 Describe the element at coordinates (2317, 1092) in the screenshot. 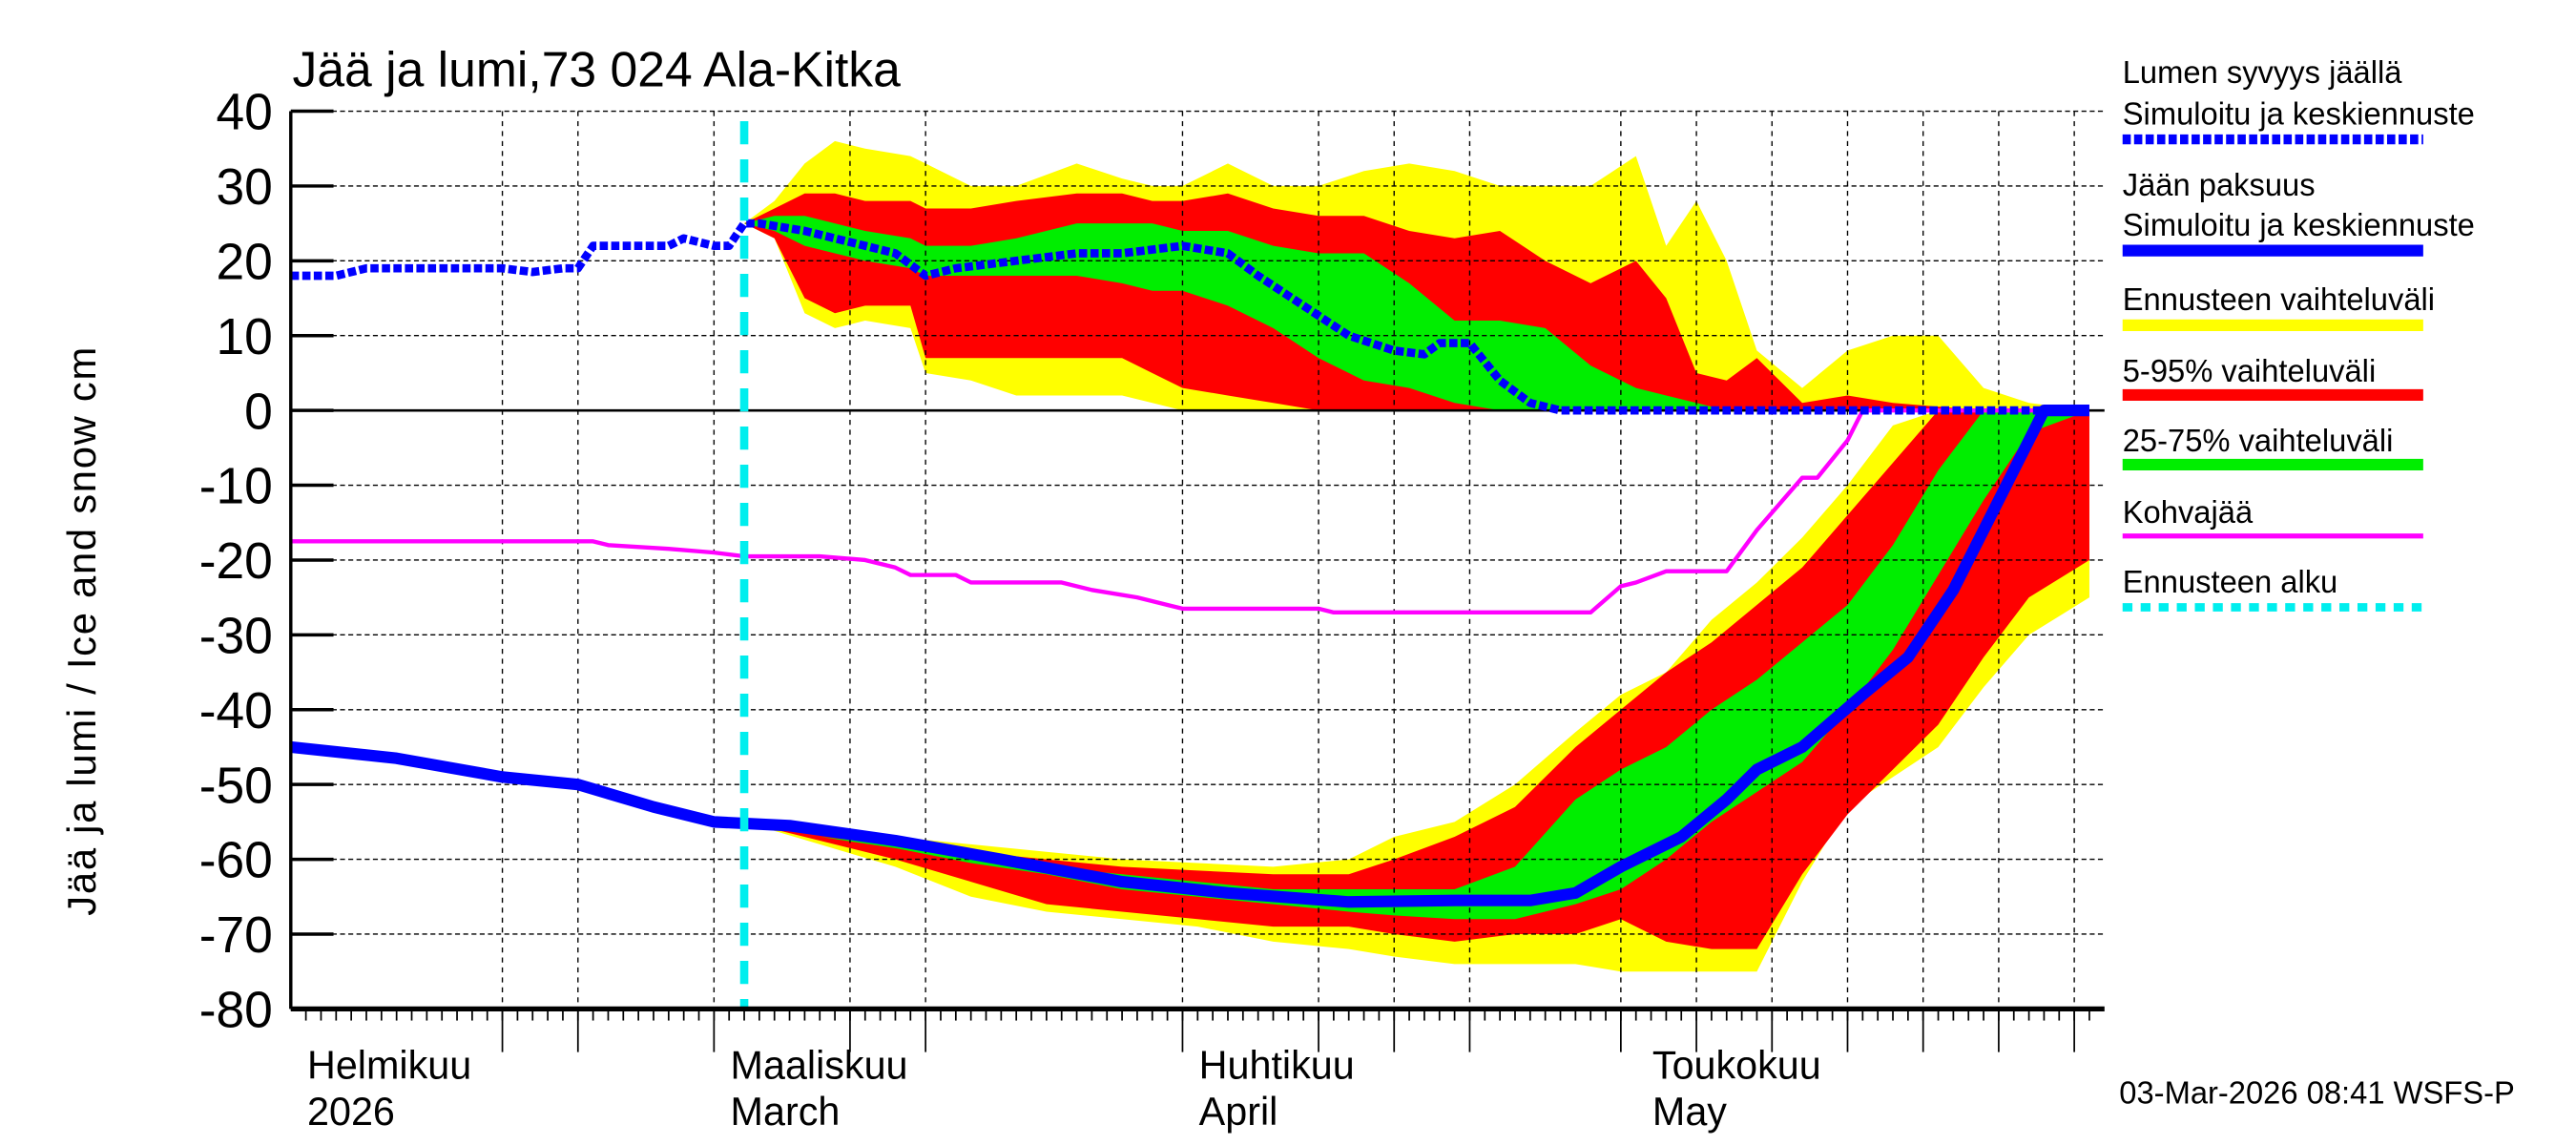

I see `footer-timestamp: 03-Mar-2026 08:41 WSFS-P` at that location.